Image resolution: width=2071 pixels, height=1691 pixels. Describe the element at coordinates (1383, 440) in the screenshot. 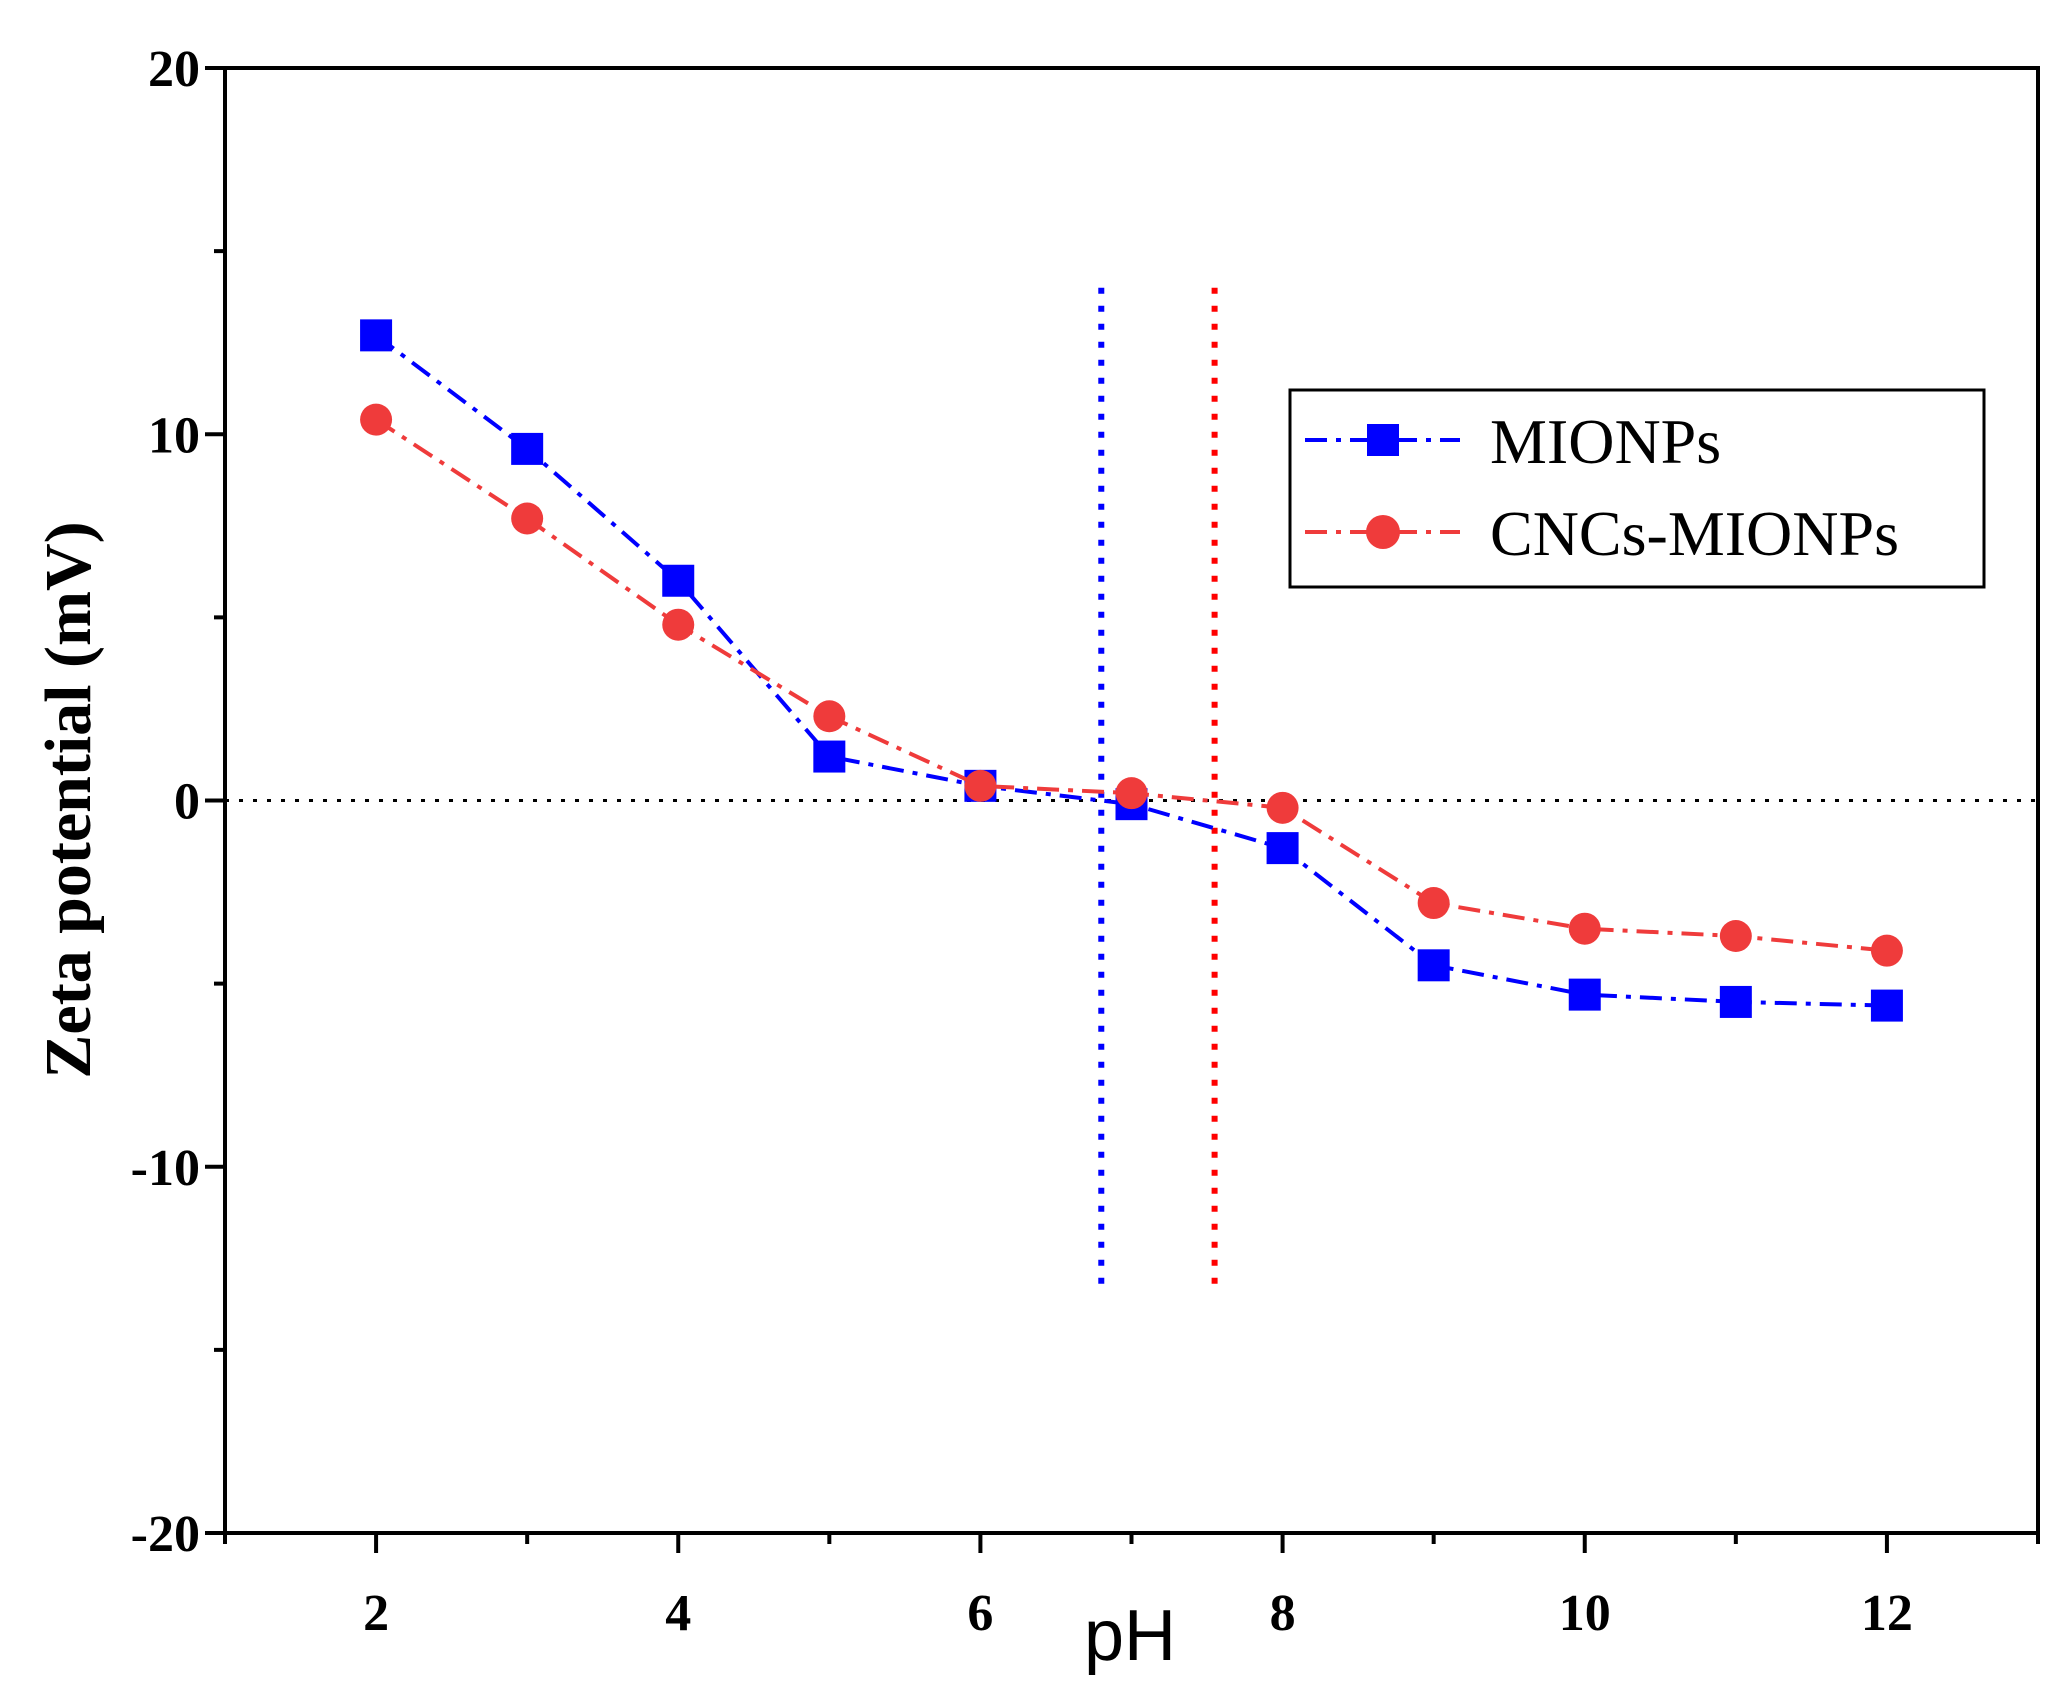

I see `legend-marker-mionps` at that location.